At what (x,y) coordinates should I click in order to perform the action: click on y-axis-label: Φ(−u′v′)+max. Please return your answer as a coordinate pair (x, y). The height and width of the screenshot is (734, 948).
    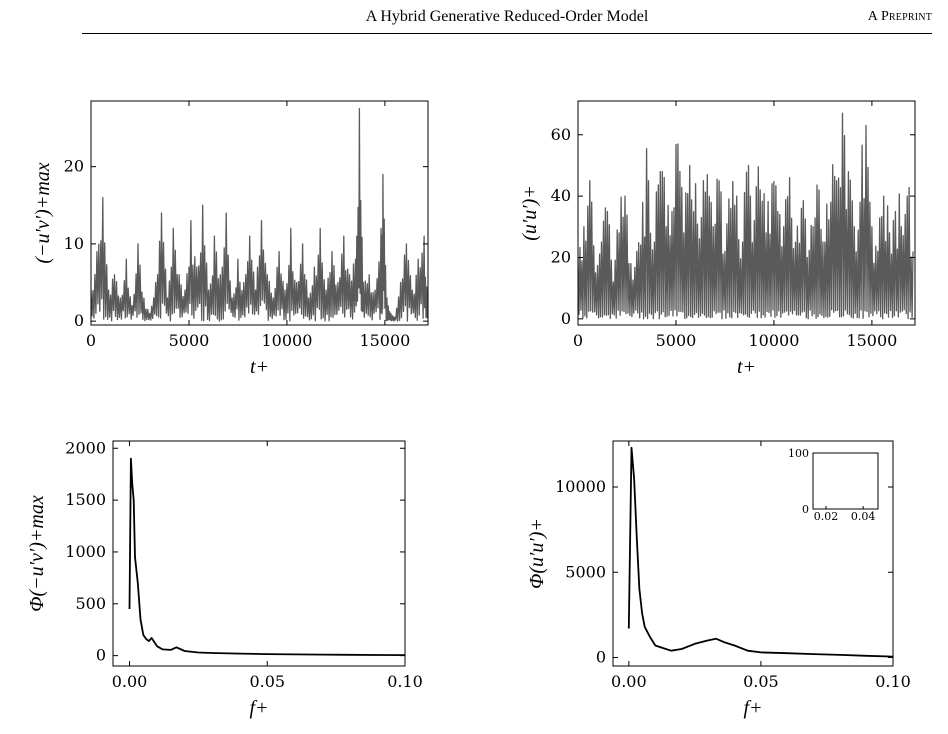
    Looking at the image, I should click on (37, 553).